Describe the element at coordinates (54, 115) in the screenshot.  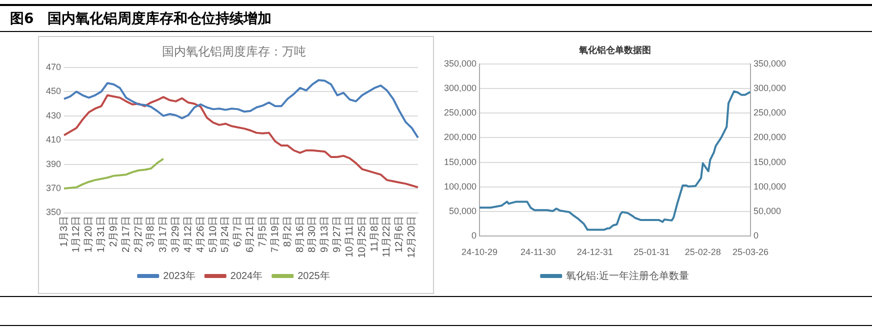
I see `y-tick-label: 430` at that location.